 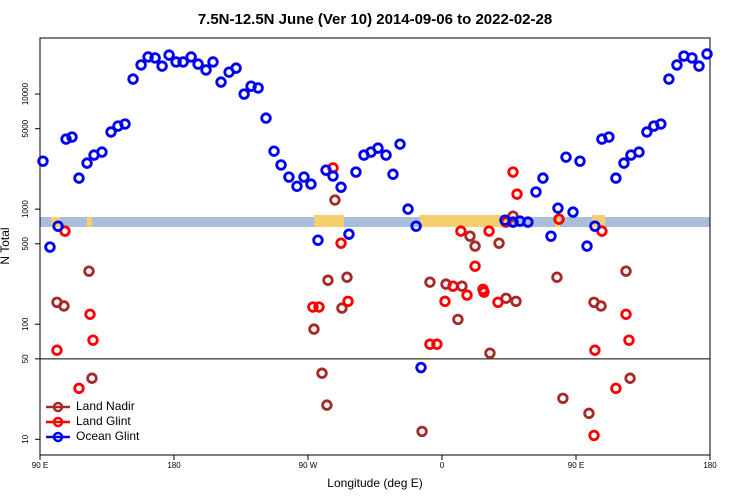 I want to click on y-tick-label: 50, so click(x=25, y=358).